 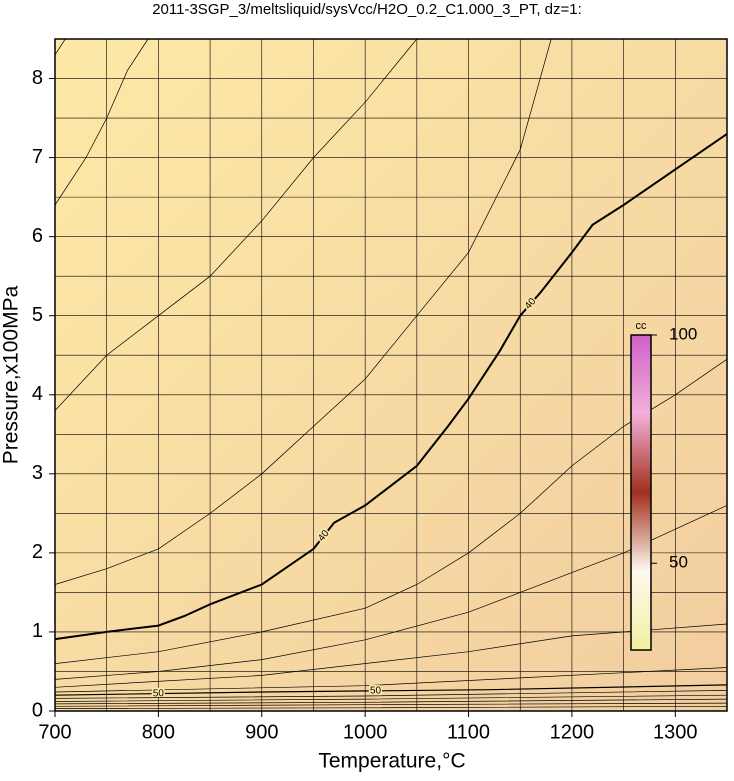 I want to click on contour-label: 50, so click(x=376, y=690).